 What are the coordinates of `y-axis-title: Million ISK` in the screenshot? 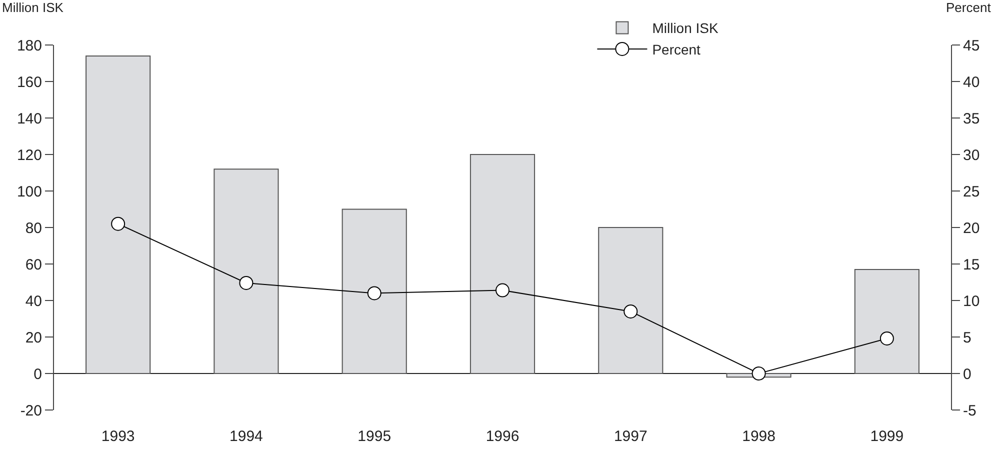 It's located at (33, 7).